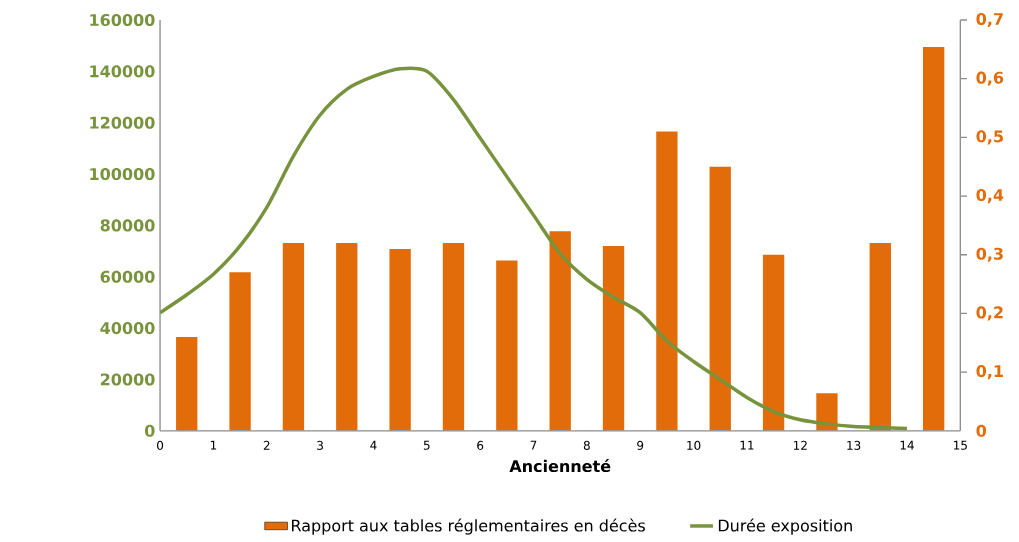  What do you see at coordinates (468, 526) in the screenshot?
I see `legend-label: Rapport aux tables réglementaires en décès` at bounding box center [468, 526].